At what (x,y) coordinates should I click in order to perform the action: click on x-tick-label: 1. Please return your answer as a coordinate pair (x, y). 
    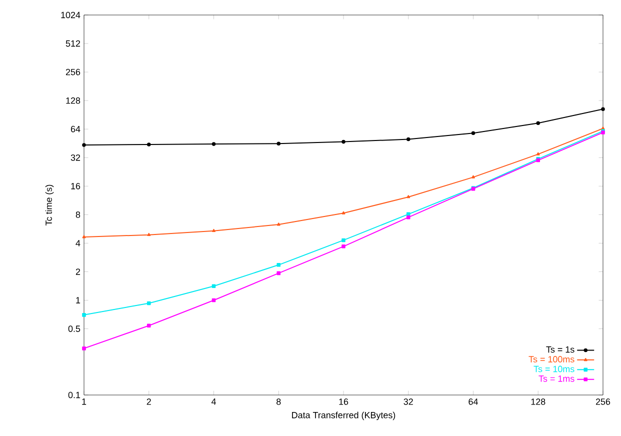
    Looking at the image, I should click on (84, 401).